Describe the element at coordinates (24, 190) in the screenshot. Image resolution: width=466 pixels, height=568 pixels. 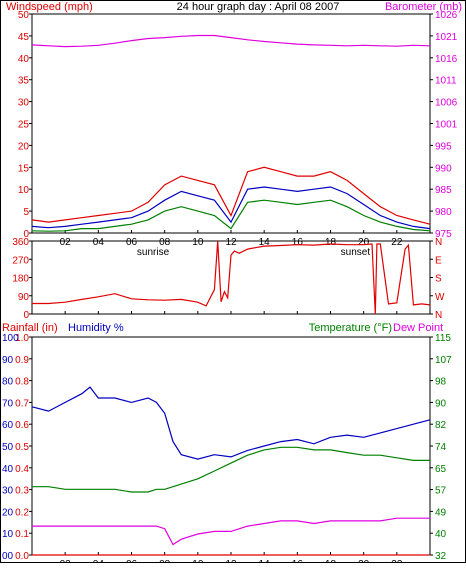
I see `y-left-tick: 10` at that location.